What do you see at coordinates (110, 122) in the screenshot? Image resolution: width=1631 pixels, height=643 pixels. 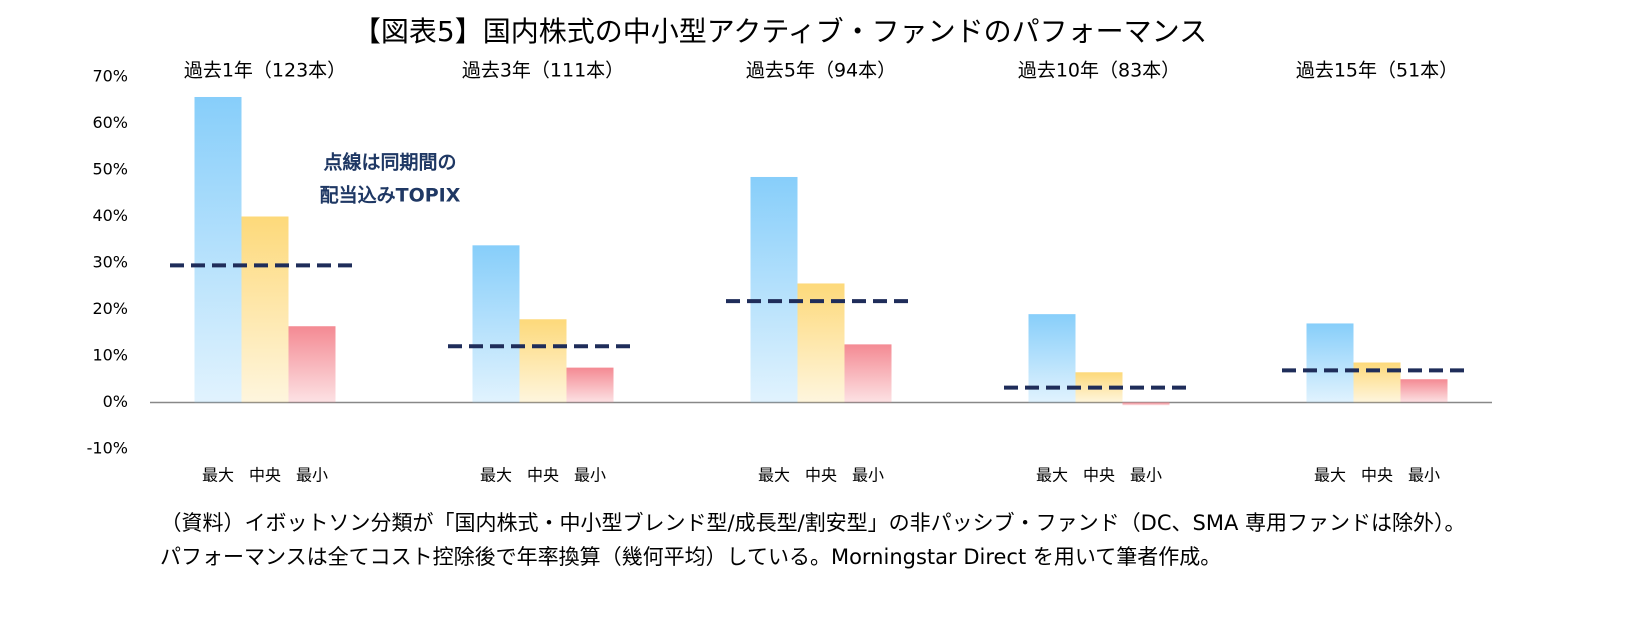 I see `y-tick-label: 60%` at bounding box center [110, 122].